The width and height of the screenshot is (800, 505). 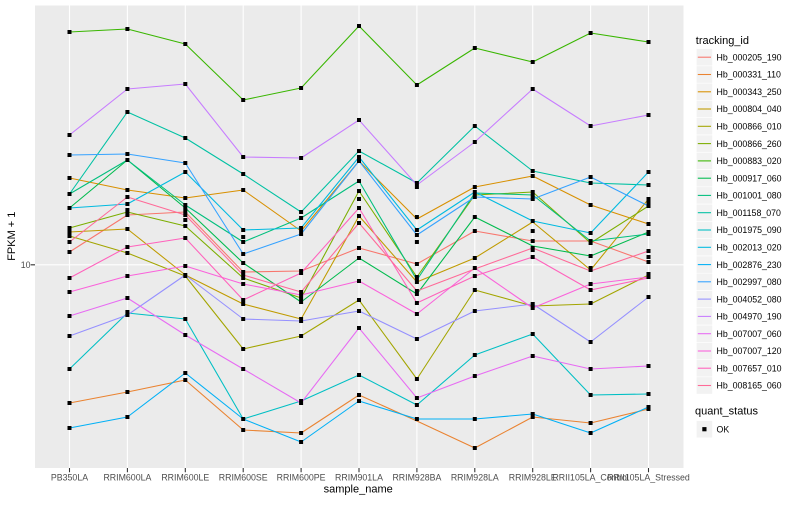 I want to click on svg-text: RRIM600LE, so click(x=185, y=478).